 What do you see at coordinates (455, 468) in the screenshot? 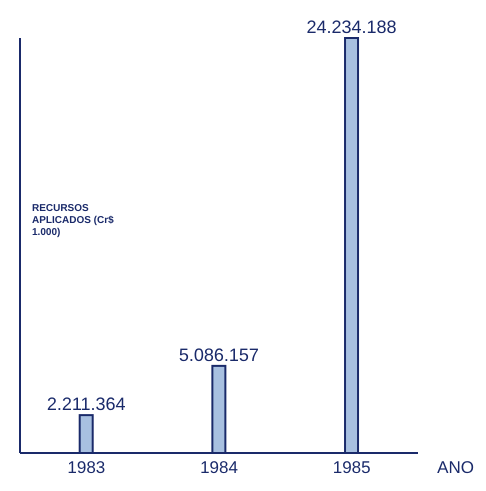
I see `x-axis-title: ANO` at bounding box center [455, 468].